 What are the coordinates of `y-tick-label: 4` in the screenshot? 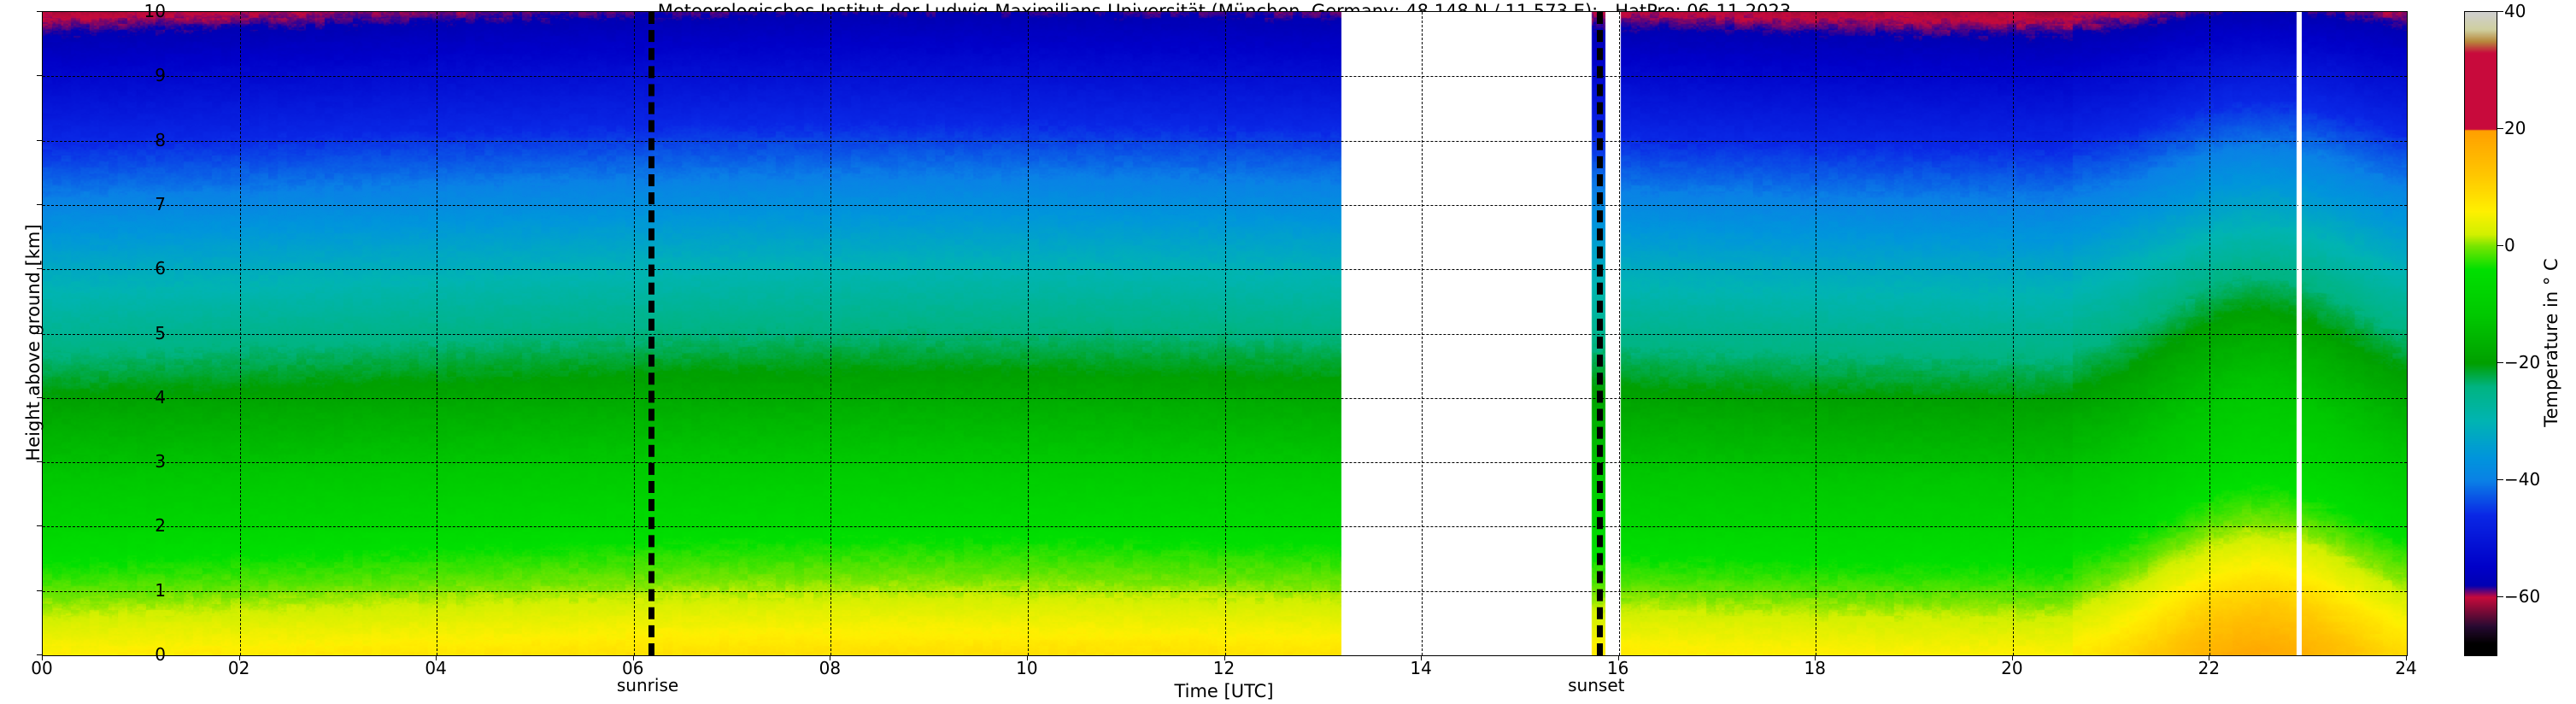 It's located at (160, 397).